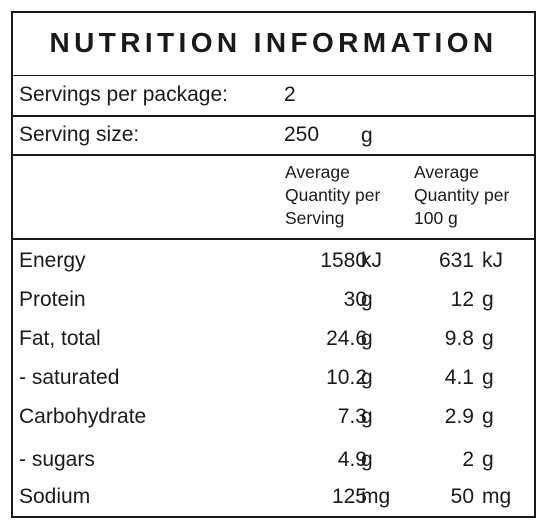 The width and height of the screenshot is (548, 530). I want to click on nutrient-per-100g: 2.9, so click(459, 416).